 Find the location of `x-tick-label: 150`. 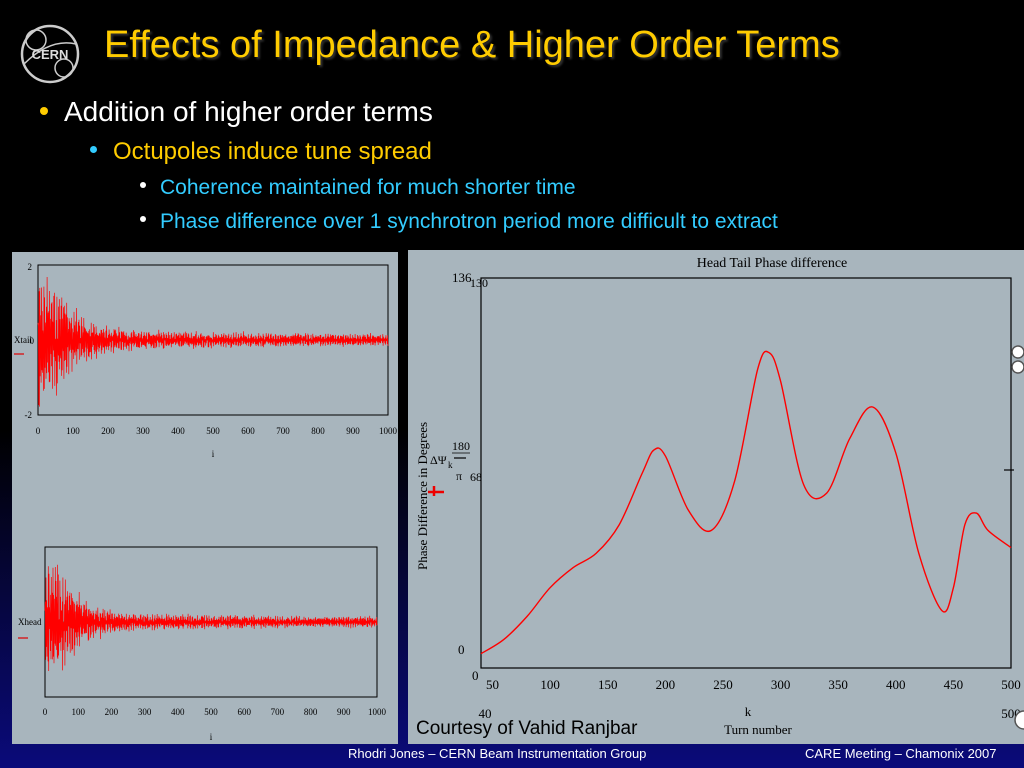

x-tick-label: 150 is located at coordinates (608, 684).